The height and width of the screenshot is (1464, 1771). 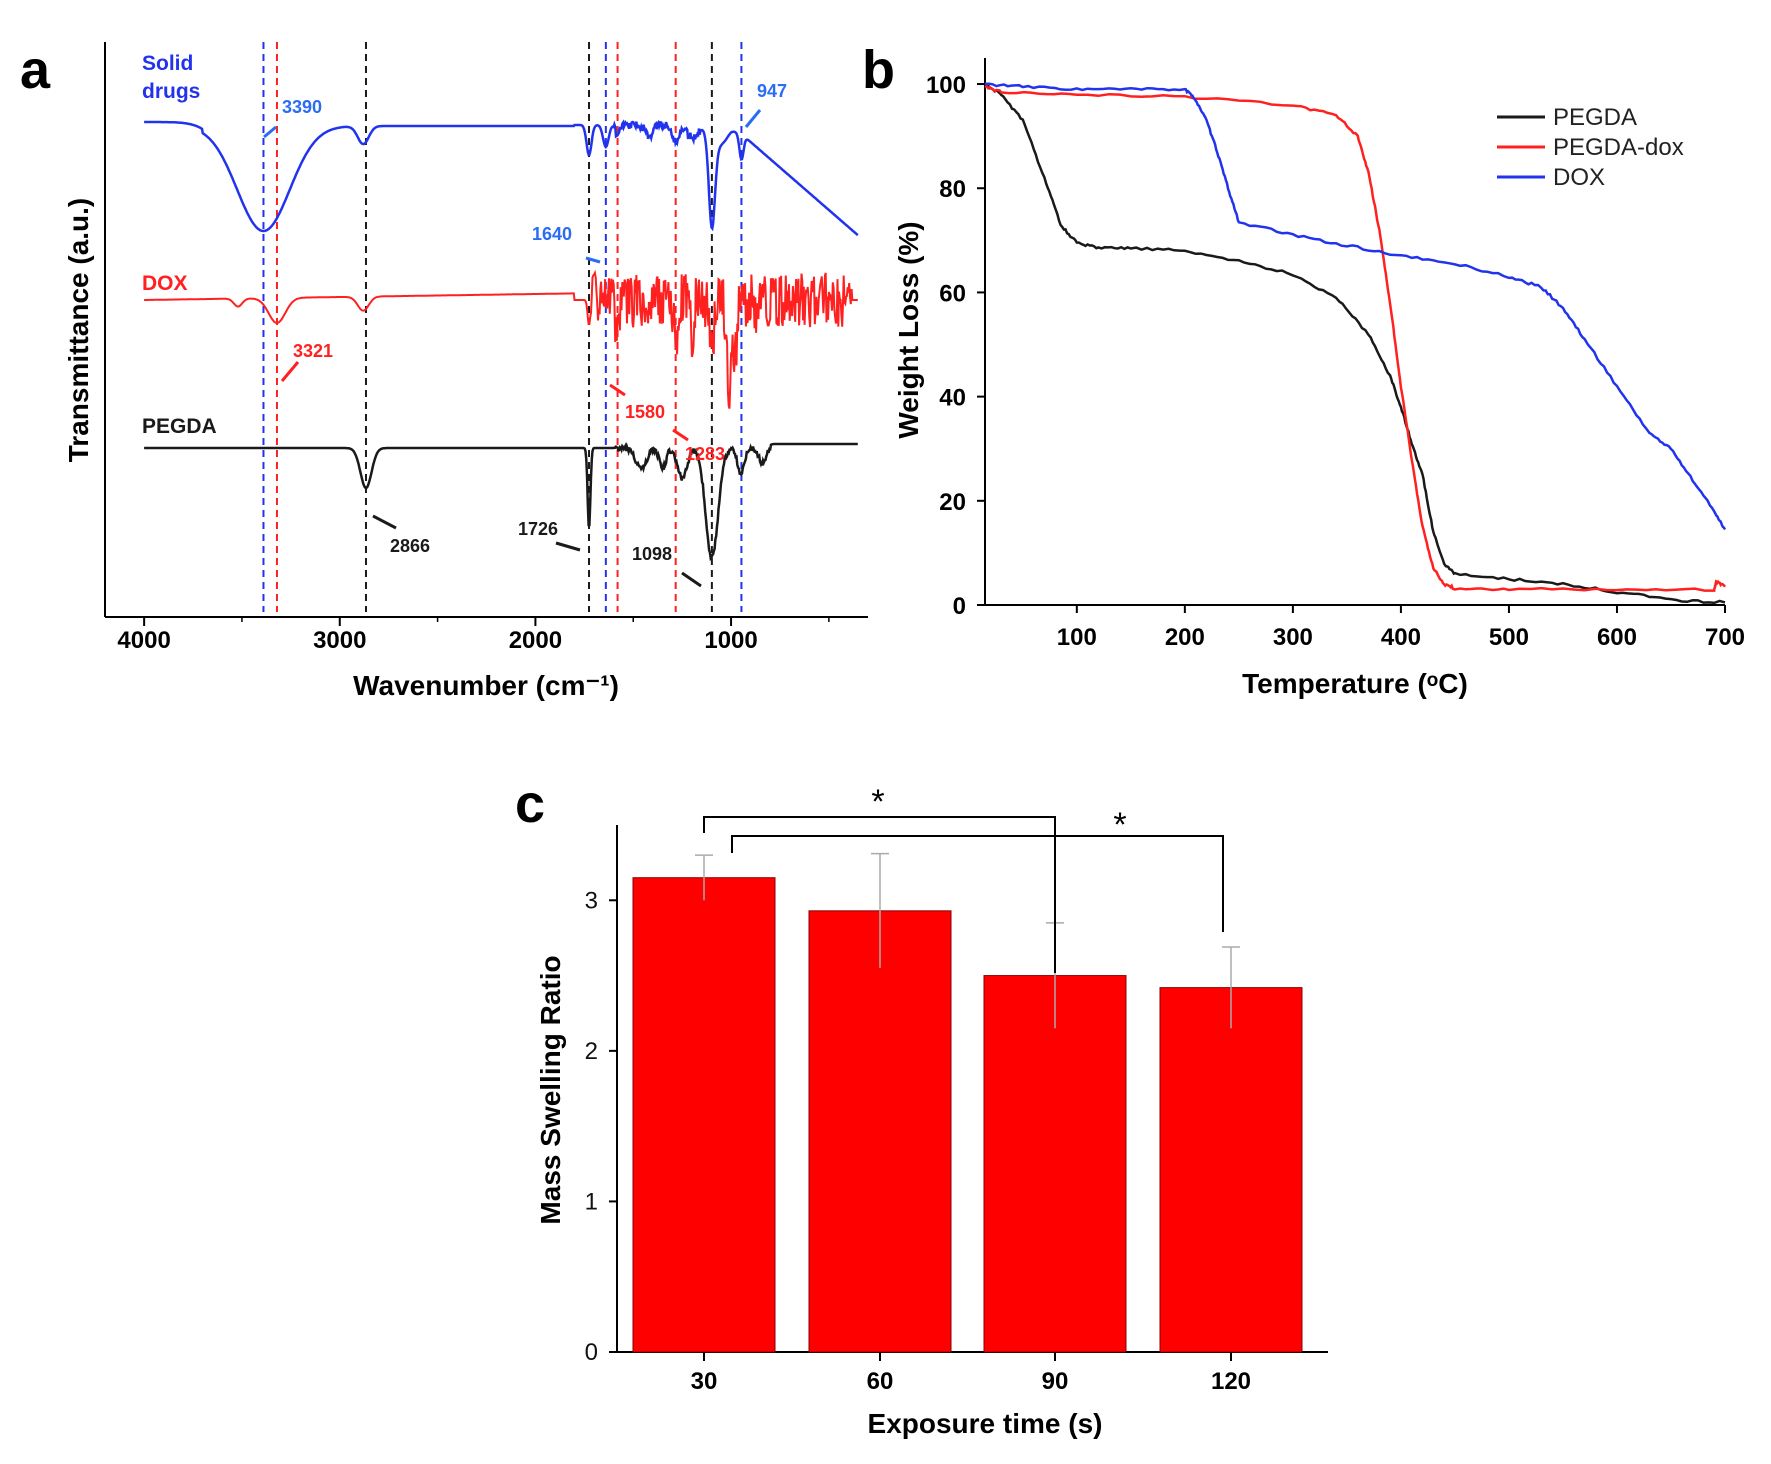 What do you see at coordinates (591, 1352) in the screenshot?
I see `y-tick-label-c-0: 0` at bounding box center [591, 1352].